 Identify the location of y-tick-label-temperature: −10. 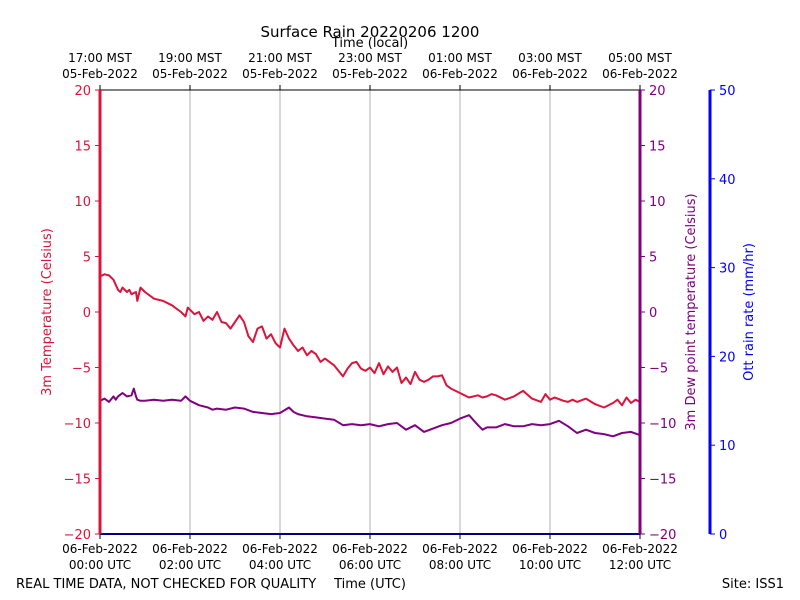
(77, 424).